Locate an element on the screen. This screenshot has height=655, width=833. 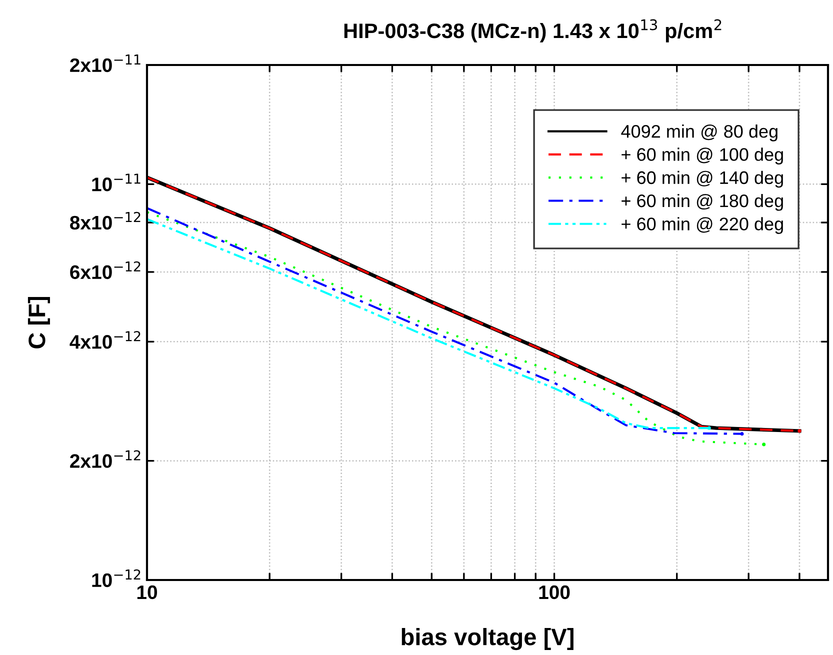
y-tick-label: 6x10$^{−12}$ is located at coordinates (105, 270).